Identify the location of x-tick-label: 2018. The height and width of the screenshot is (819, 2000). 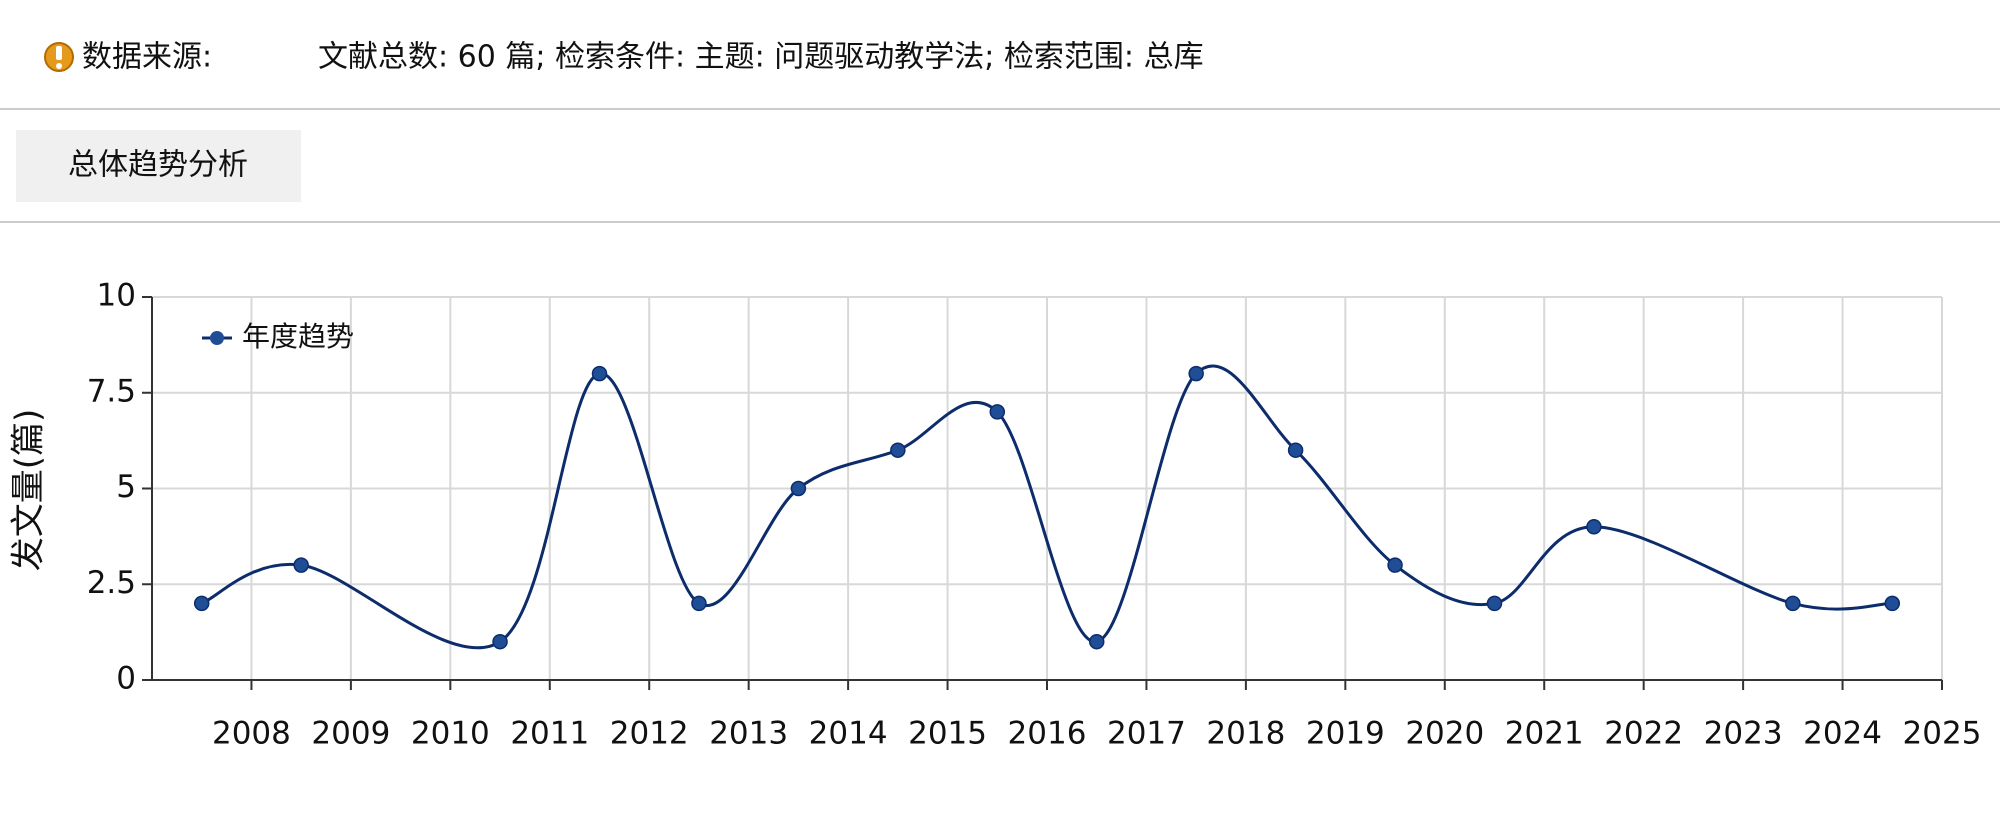
(1245, 734).